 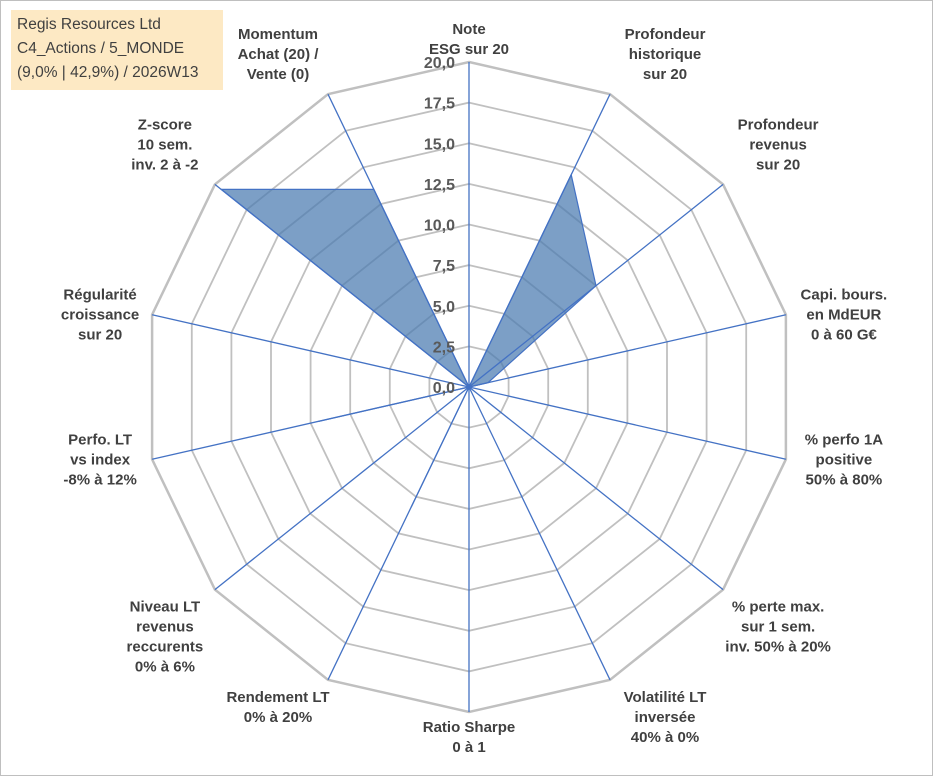 What do you see at coordinates (468, 747) in the screenshot?
I see `axis-label-line: 0 à 1` at bounding box center [468, 747].